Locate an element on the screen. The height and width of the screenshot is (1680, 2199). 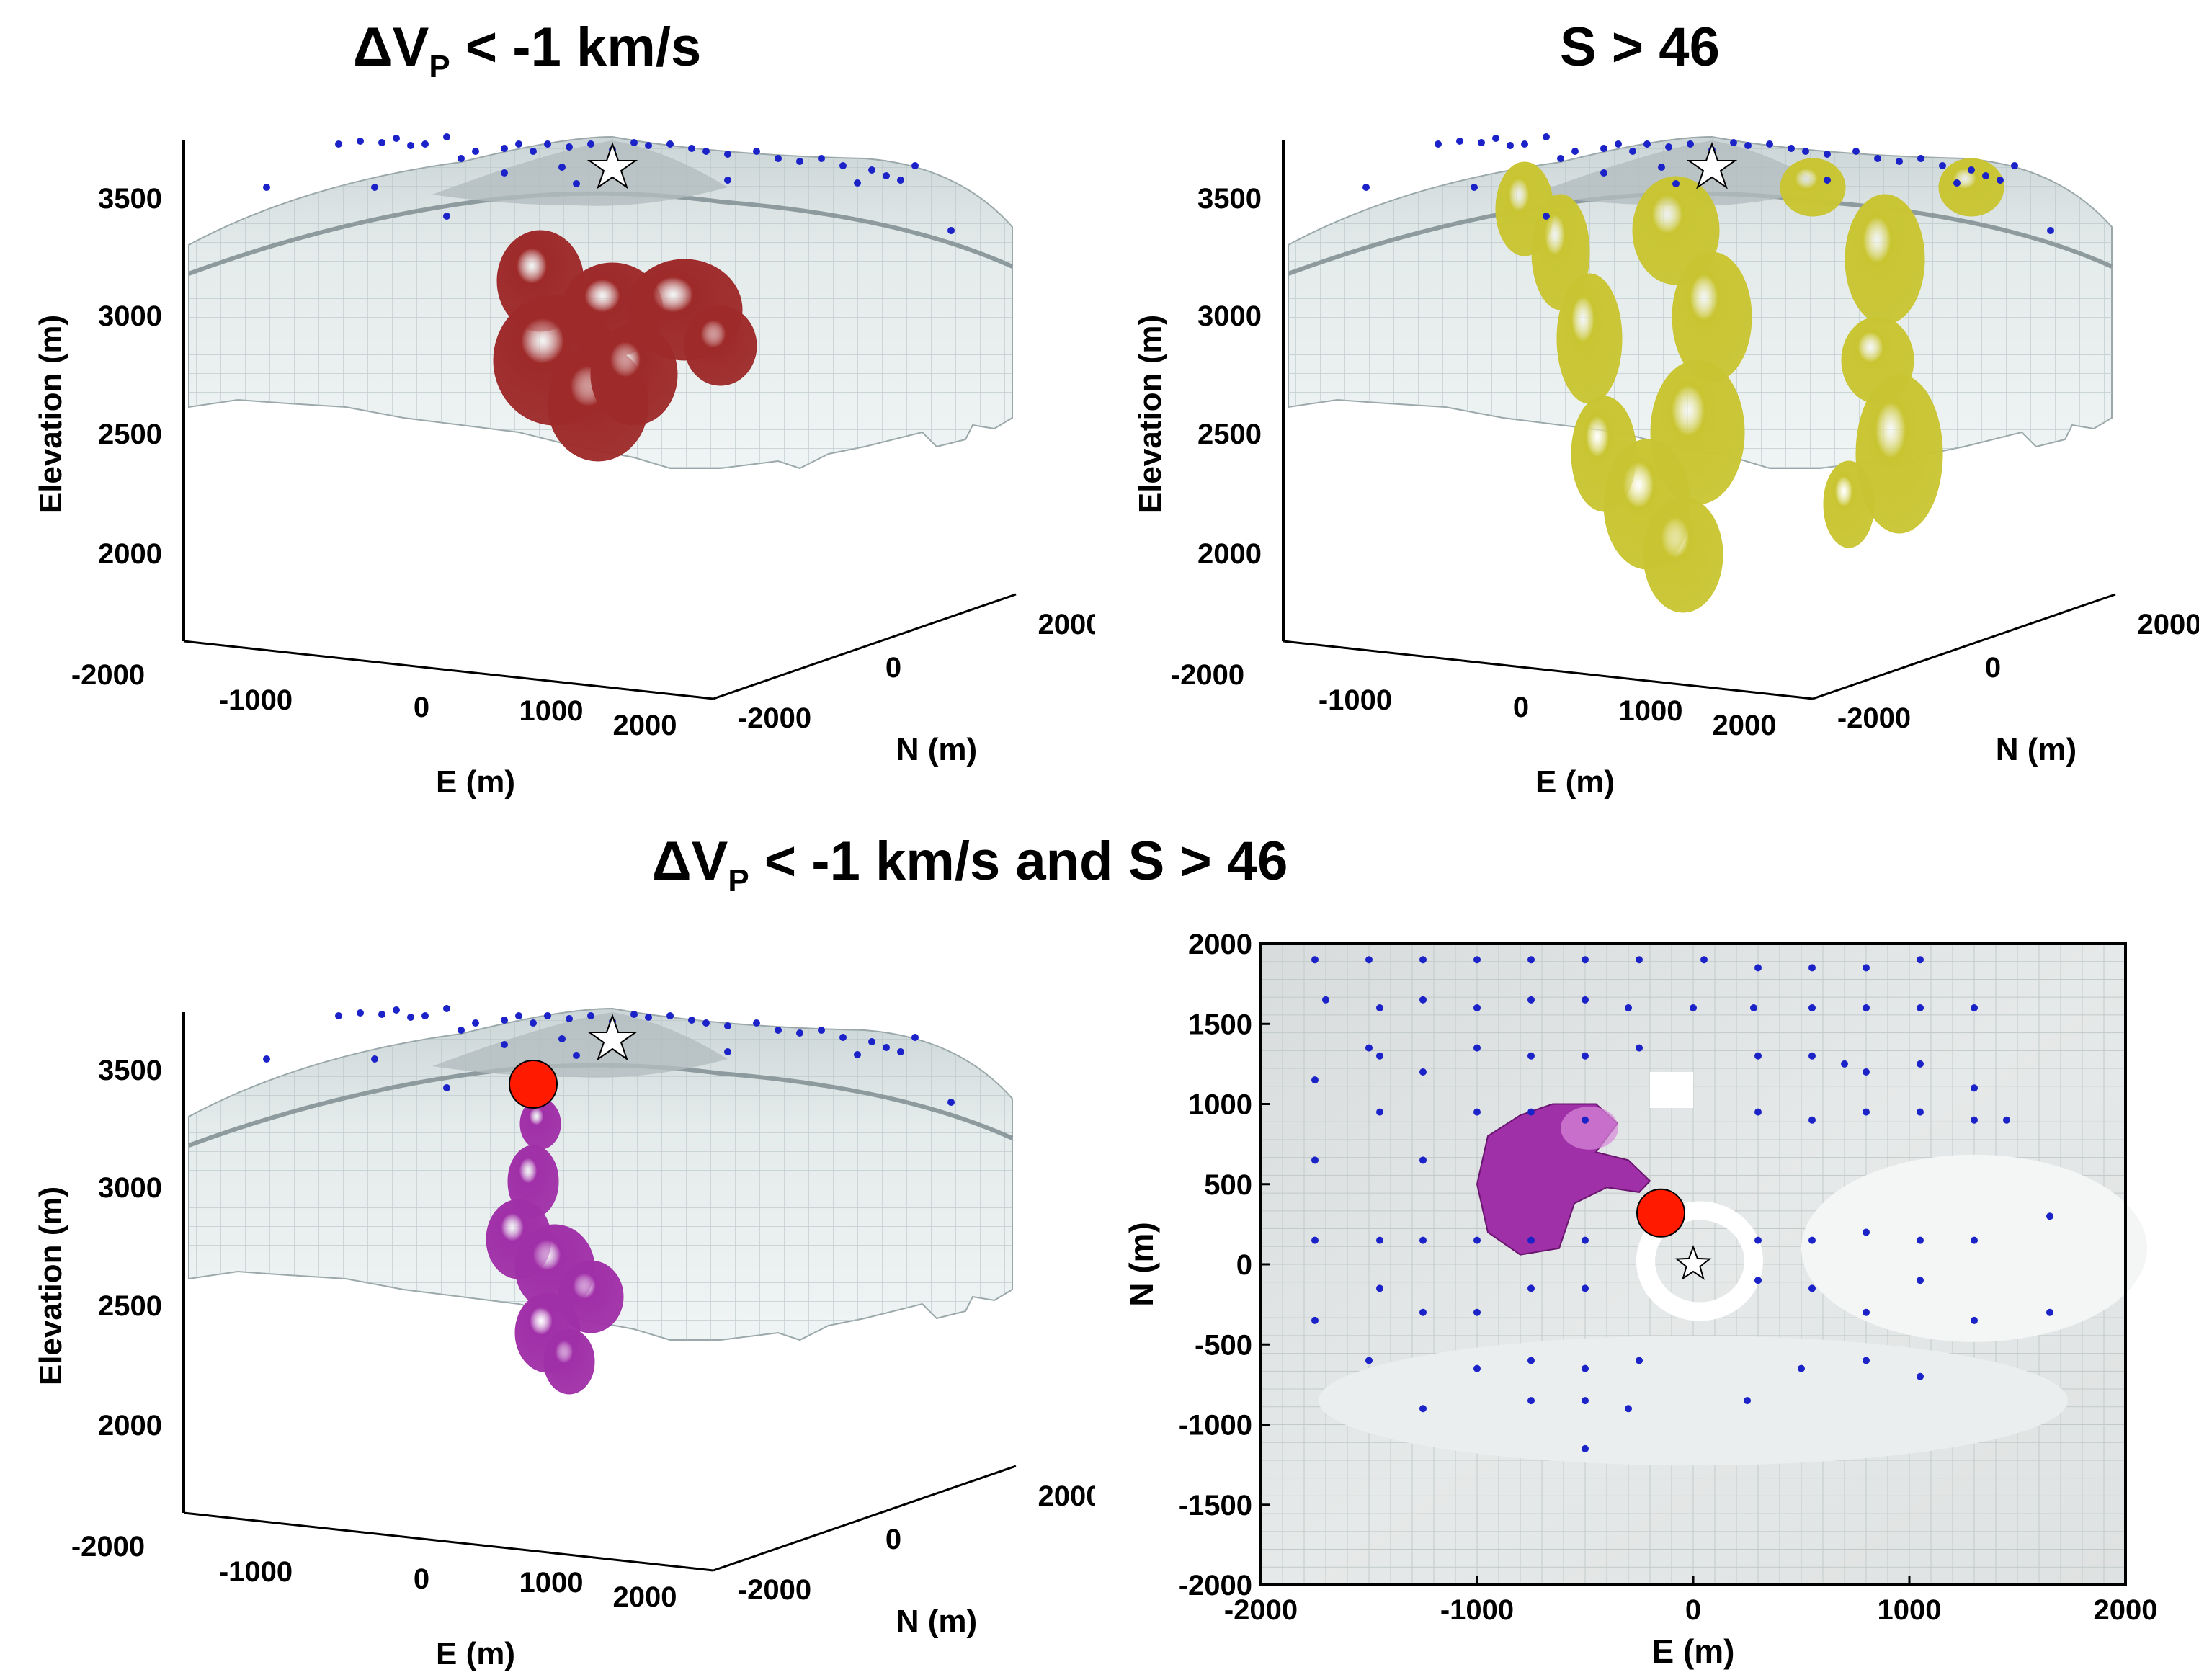
vent-star is located at coordinates (1693, 1262).